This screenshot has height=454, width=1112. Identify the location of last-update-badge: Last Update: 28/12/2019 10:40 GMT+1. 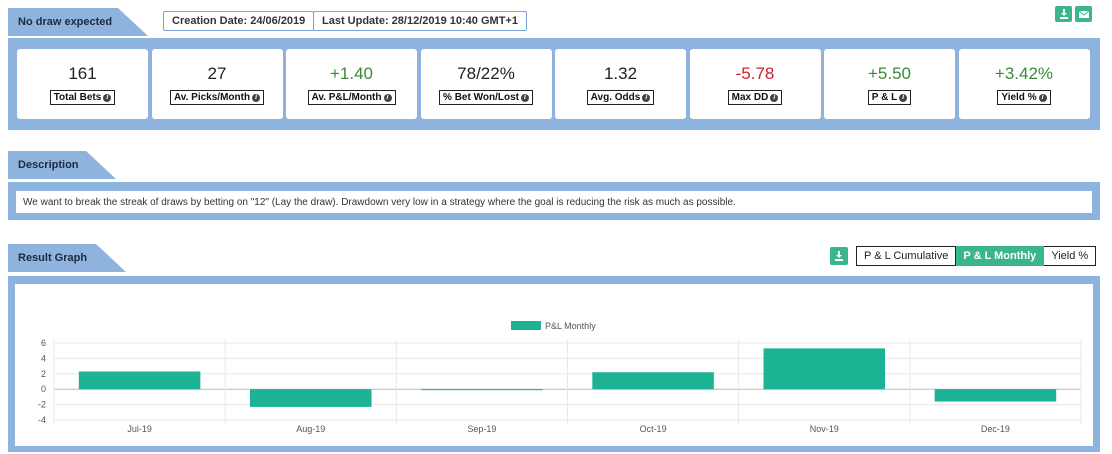
(420, 21).